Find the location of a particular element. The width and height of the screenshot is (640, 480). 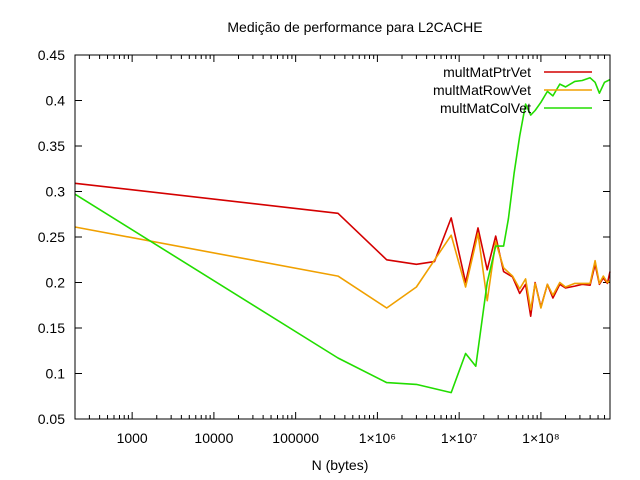

y-tick-label: 0.45 is located at coordinates (51, 55).